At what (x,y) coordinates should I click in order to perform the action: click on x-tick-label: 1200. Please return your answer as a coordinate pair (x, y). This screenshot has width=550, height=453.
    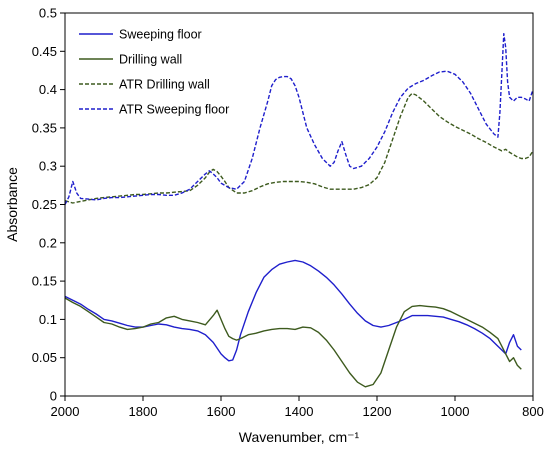
    Looking at the image, I should click on (377, 411).